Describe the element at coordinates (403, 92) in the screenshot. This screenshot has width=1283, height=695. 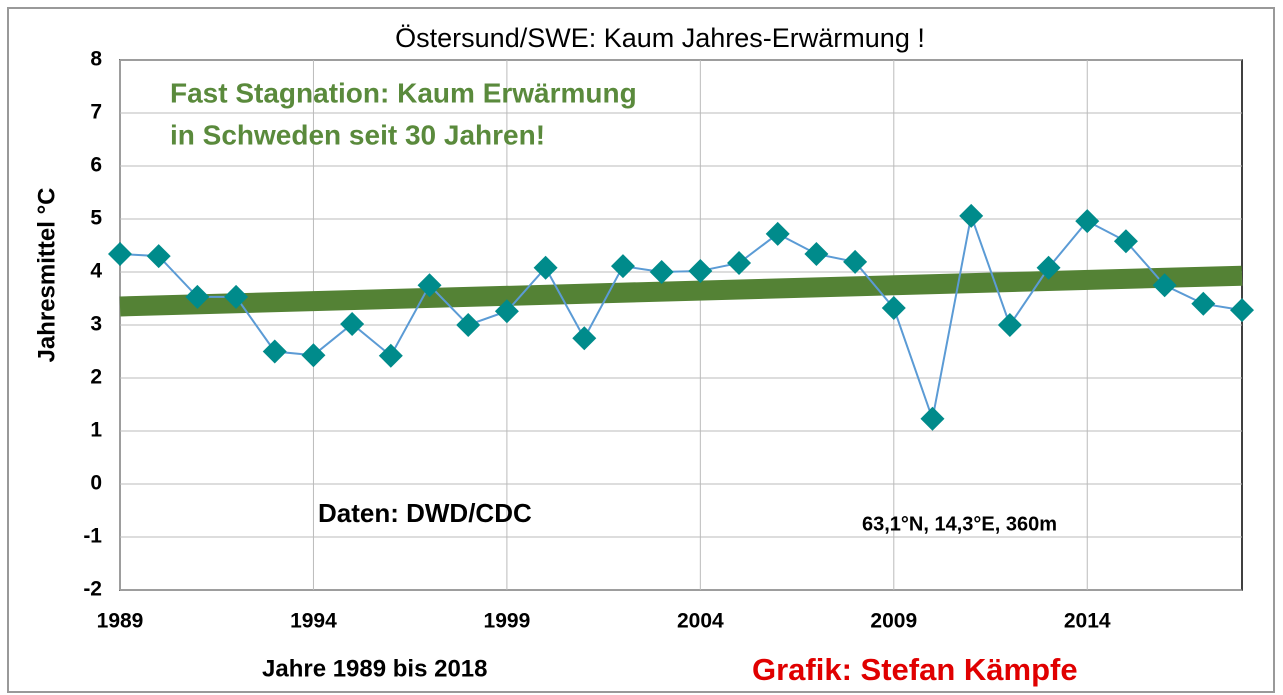
I see `annotation: Fast Stagnation: Kaum Erwärmung` at that location.